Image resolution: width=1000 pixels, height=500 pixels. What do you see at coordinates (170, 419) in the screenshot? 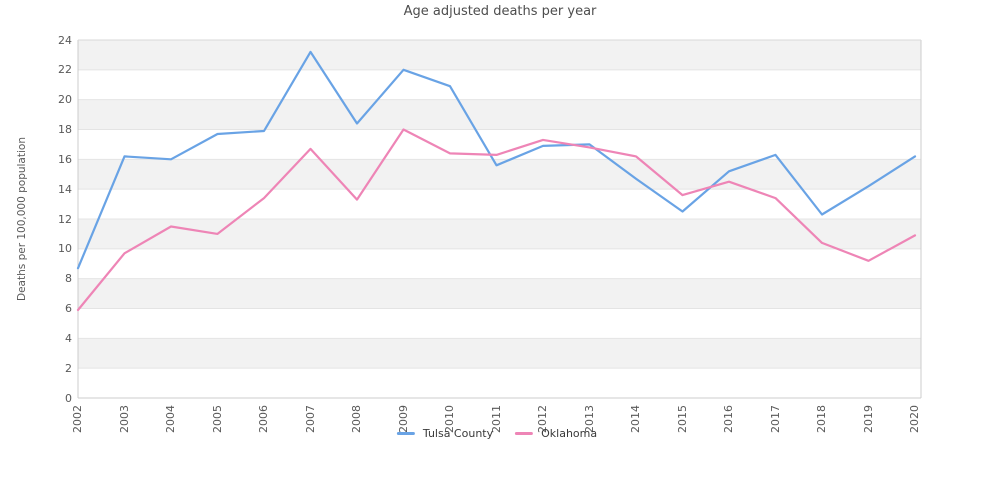
I see `x-tick-label: 2004` at bounding box center [170, 419].